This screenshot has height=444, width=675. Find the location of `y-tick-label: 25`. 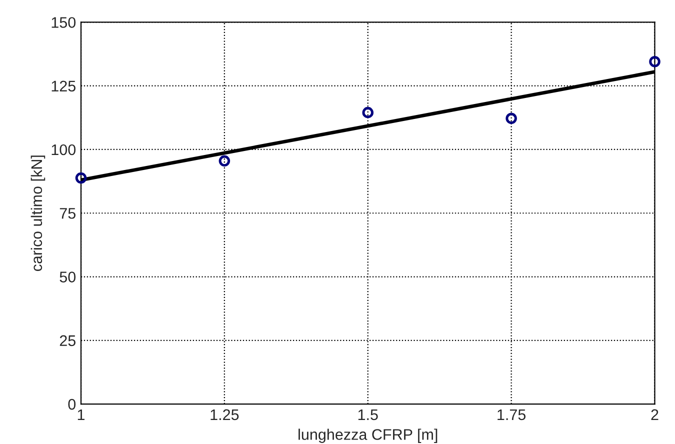

y-tick-label: 25 is located at coordinates (68, 340).